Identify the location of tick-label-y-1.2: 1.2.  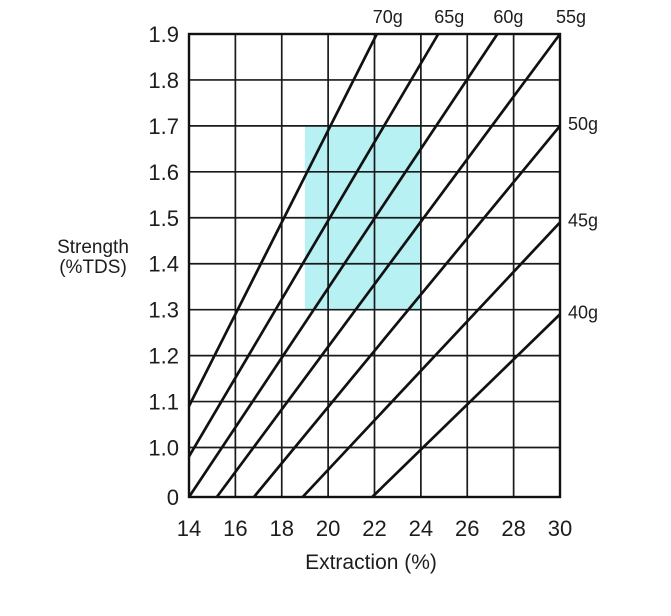
(163, 356).